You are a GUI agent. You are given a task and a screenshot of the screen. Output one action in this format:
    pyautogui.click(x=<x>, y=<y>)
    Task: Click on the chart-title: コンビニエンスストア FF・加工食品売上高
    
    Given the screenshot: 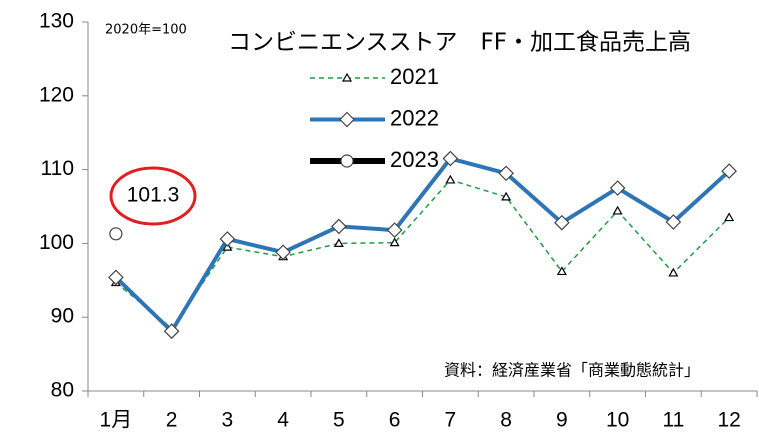 What is the action you would take?
    pyautogui.click(x=459, y=43)
    